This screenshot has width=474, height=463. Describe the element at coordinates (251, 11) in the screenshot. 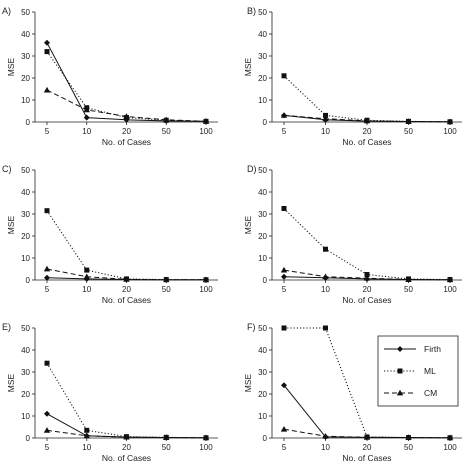

I see `panel-label: B)` at that location.